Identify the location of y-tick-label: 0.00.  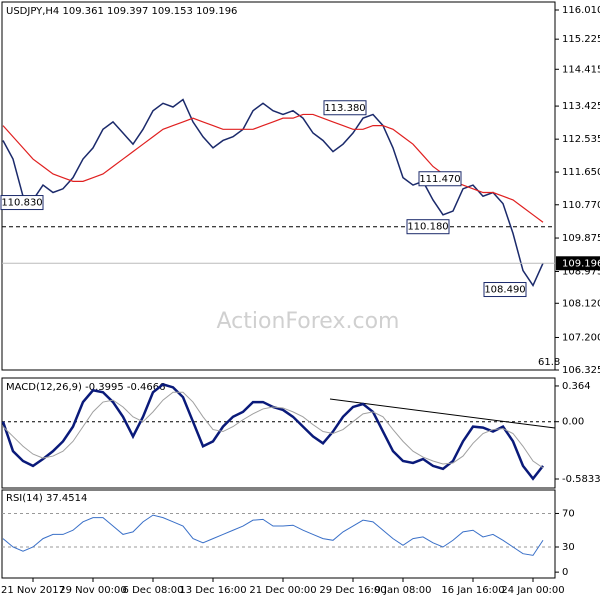
(573, 422).